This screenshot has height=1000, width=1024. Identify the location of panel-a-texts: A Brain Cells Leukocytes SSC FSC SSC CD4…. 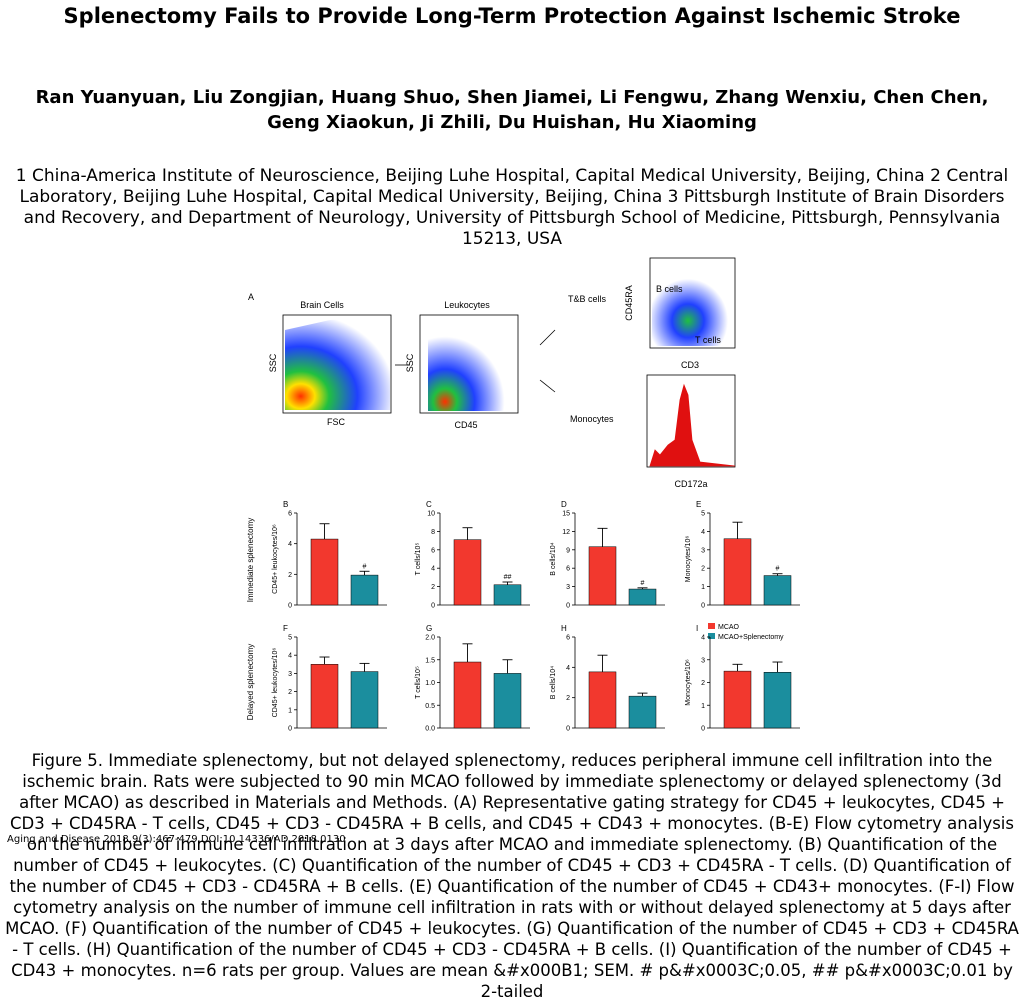
(484, 386).